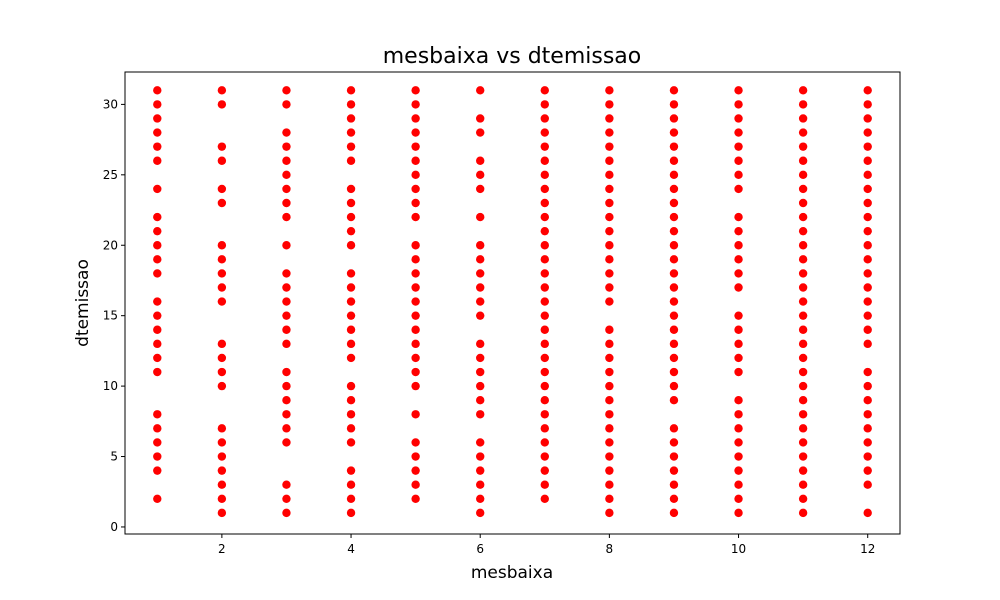 Image resolution: width=1000 pixels, height=600 pixels. What do you see at coordinates (110, 245) in the screenshot?
I see `y-tick-label: 20` at bounding box center [110, 245].